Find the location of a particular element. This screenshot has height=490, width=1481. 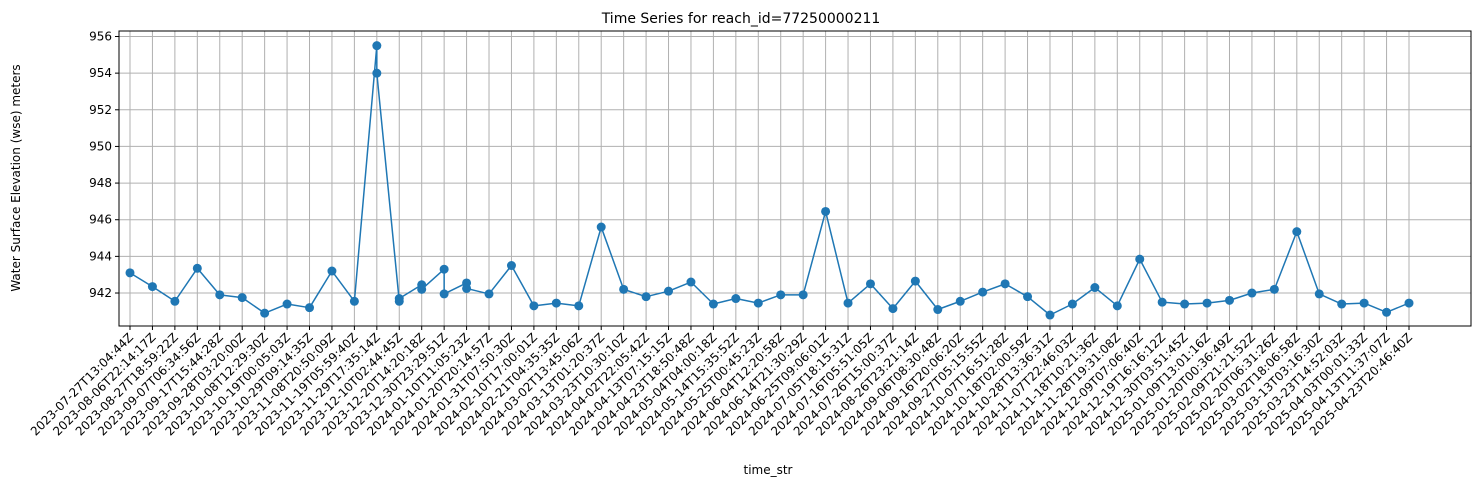

chart-title: Time Series for reach_id=77250000211 is located at coordinates (741, 19).